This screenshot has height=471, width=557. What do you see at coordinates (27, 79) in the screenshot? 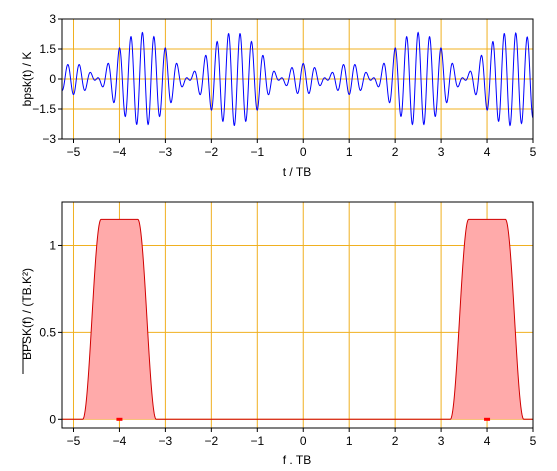
I see `time-y-axis-label: bpsk(t) / K` at bounding box center [27, 79].